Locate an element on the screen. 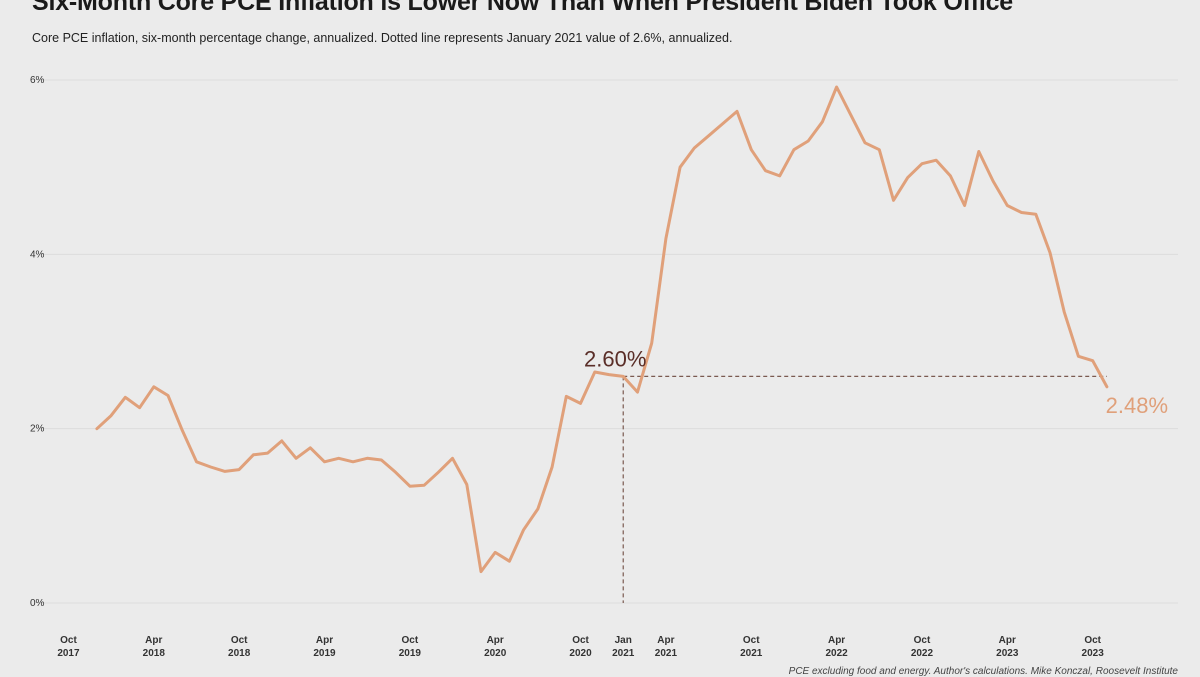 This screenshot has width=1200, height=677. y-tick-label: 0% is located at coordinates (37, 603).